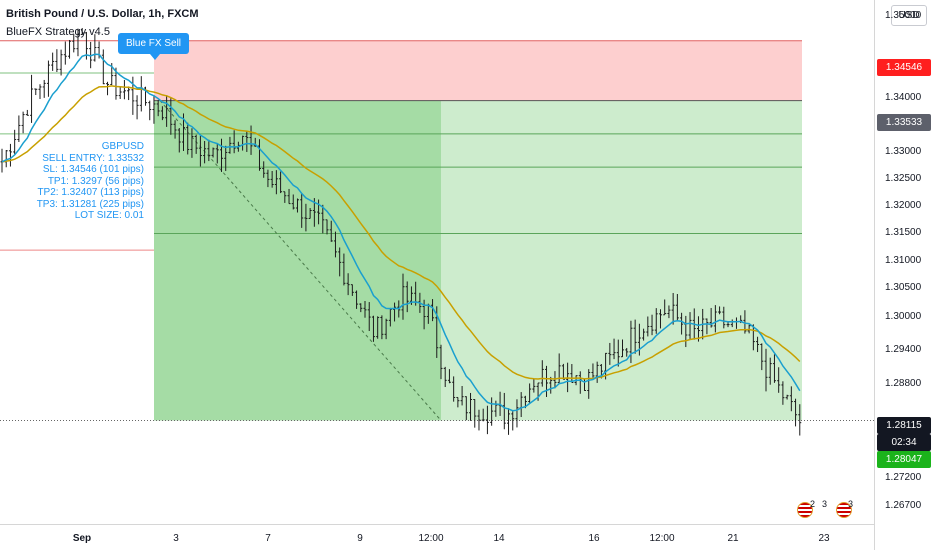 The width and height of the screenshot is (932, 551). I want to click on time-axis: Sep 3 7 9 12:00 14 16 12:00 21 23, so click(437, 537).